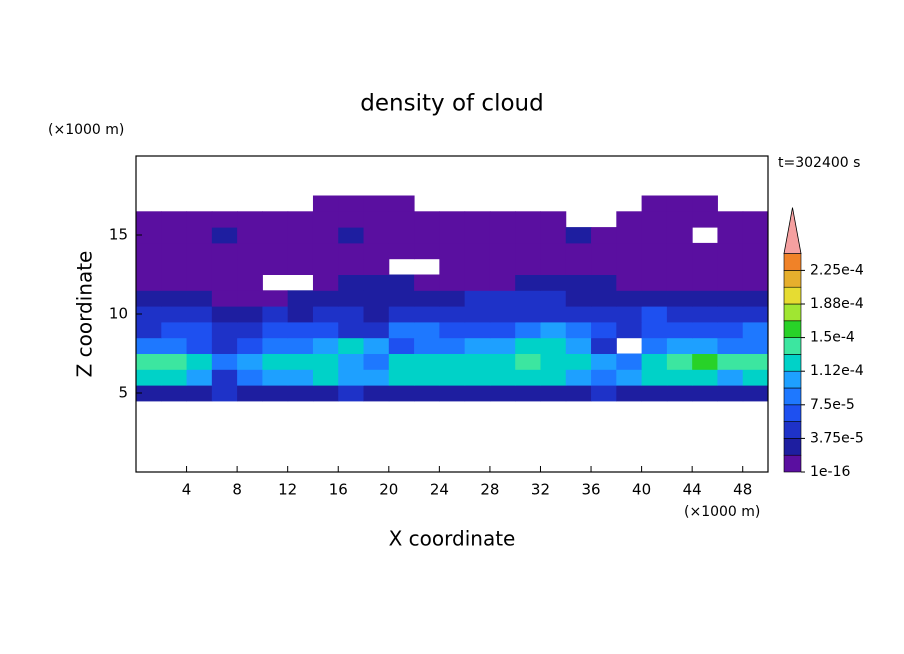 The image size is (904, 654). What do you see at coordinates (287, 490) in the screenshot?
I see `x-tick-label: 12` at bounding box center [287, 490].